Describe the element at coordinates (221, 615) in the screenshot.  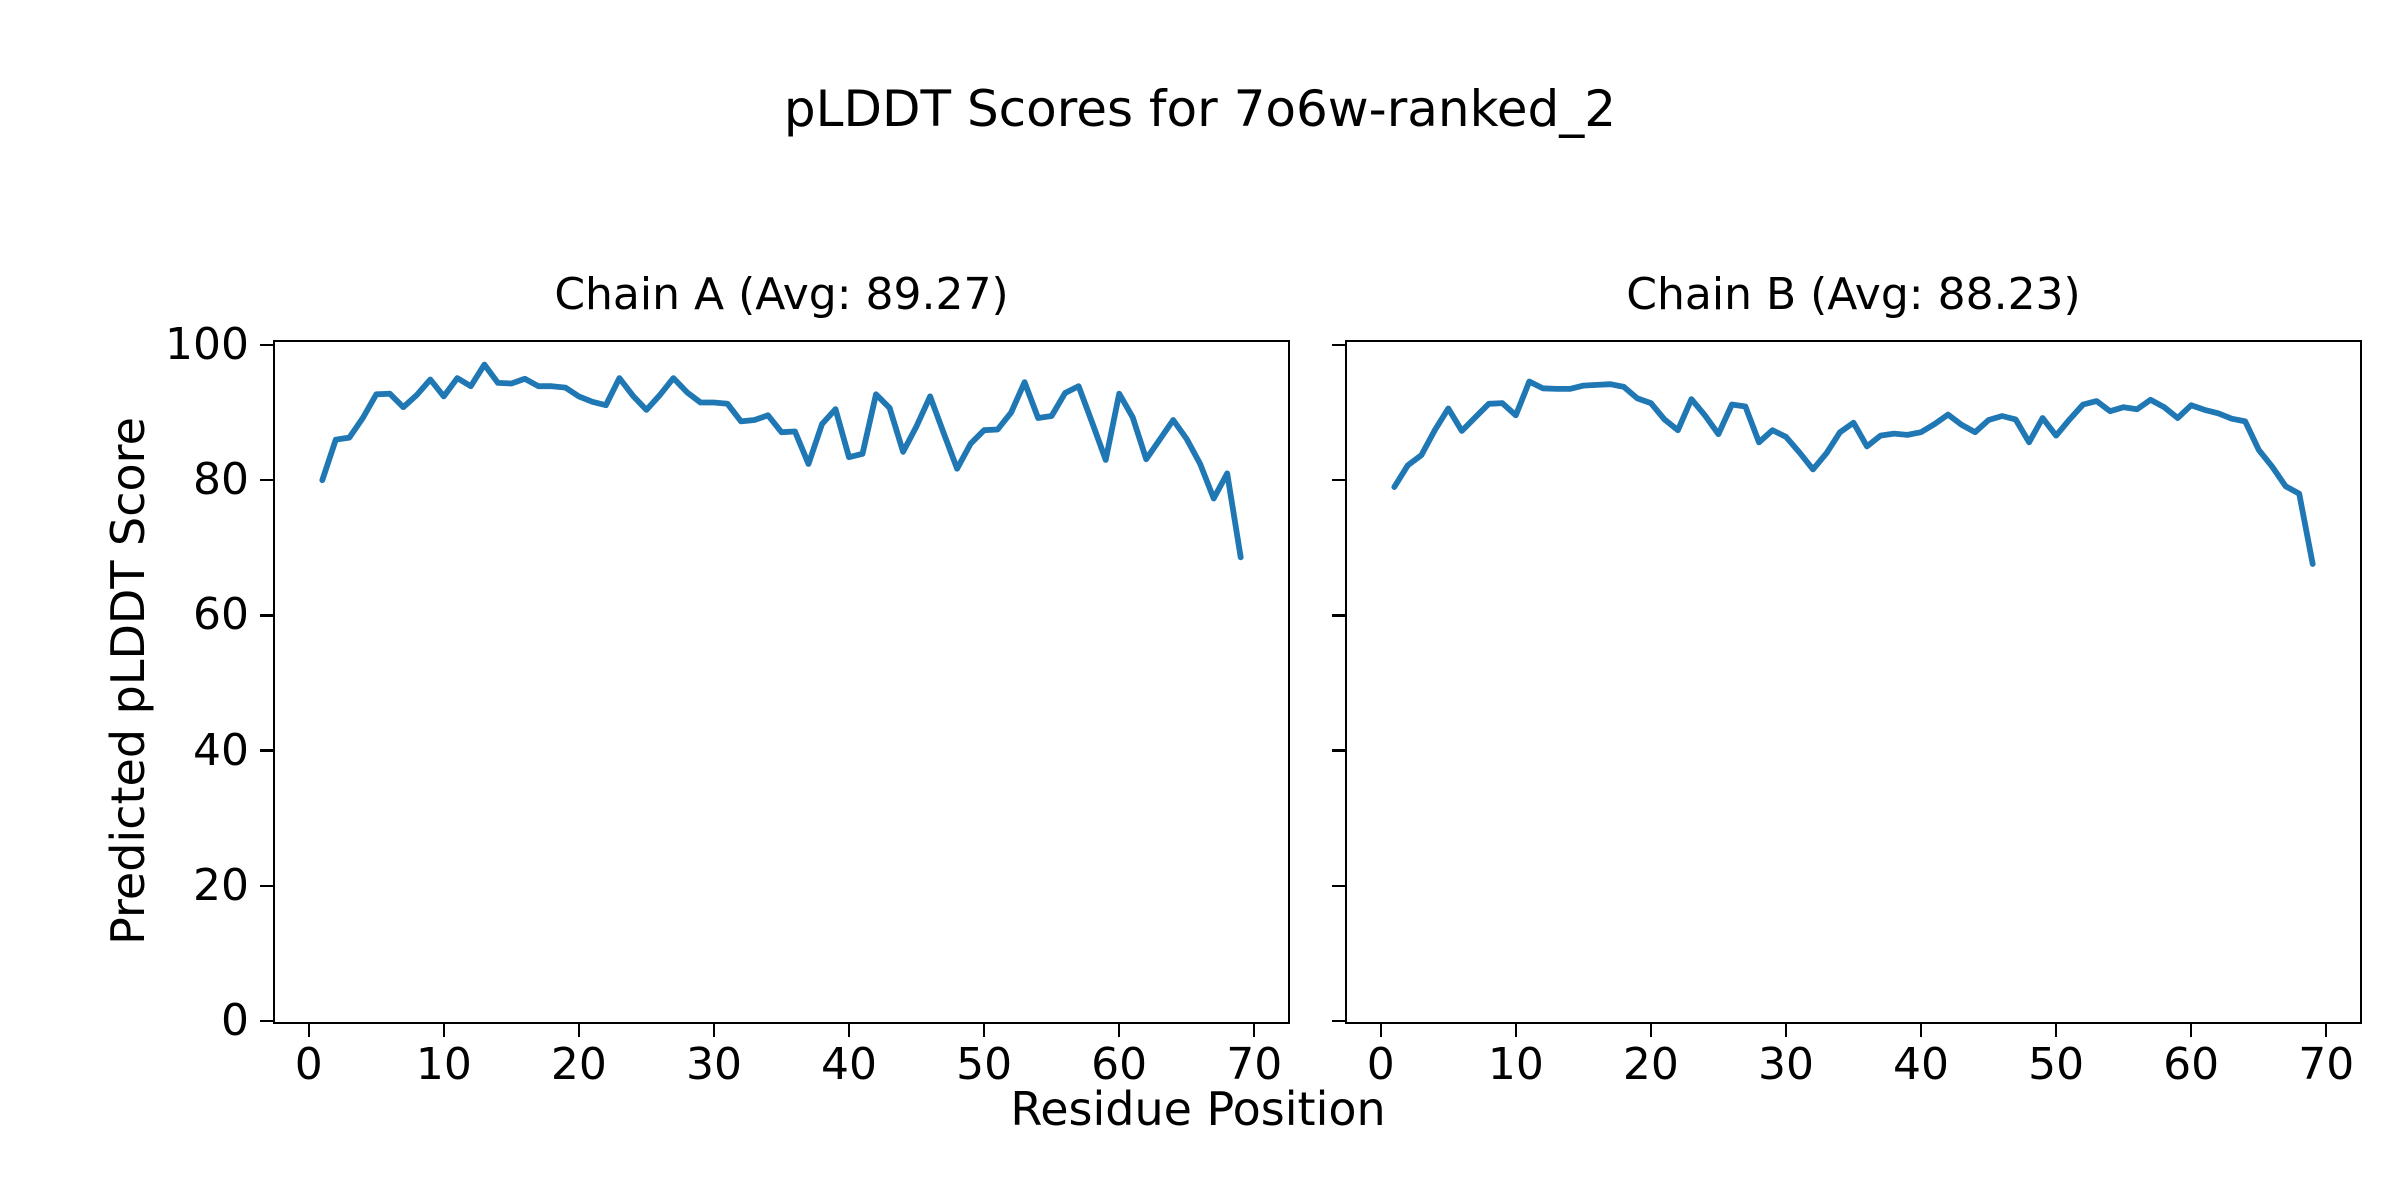
I see `y-tick-label: 60` at that location.